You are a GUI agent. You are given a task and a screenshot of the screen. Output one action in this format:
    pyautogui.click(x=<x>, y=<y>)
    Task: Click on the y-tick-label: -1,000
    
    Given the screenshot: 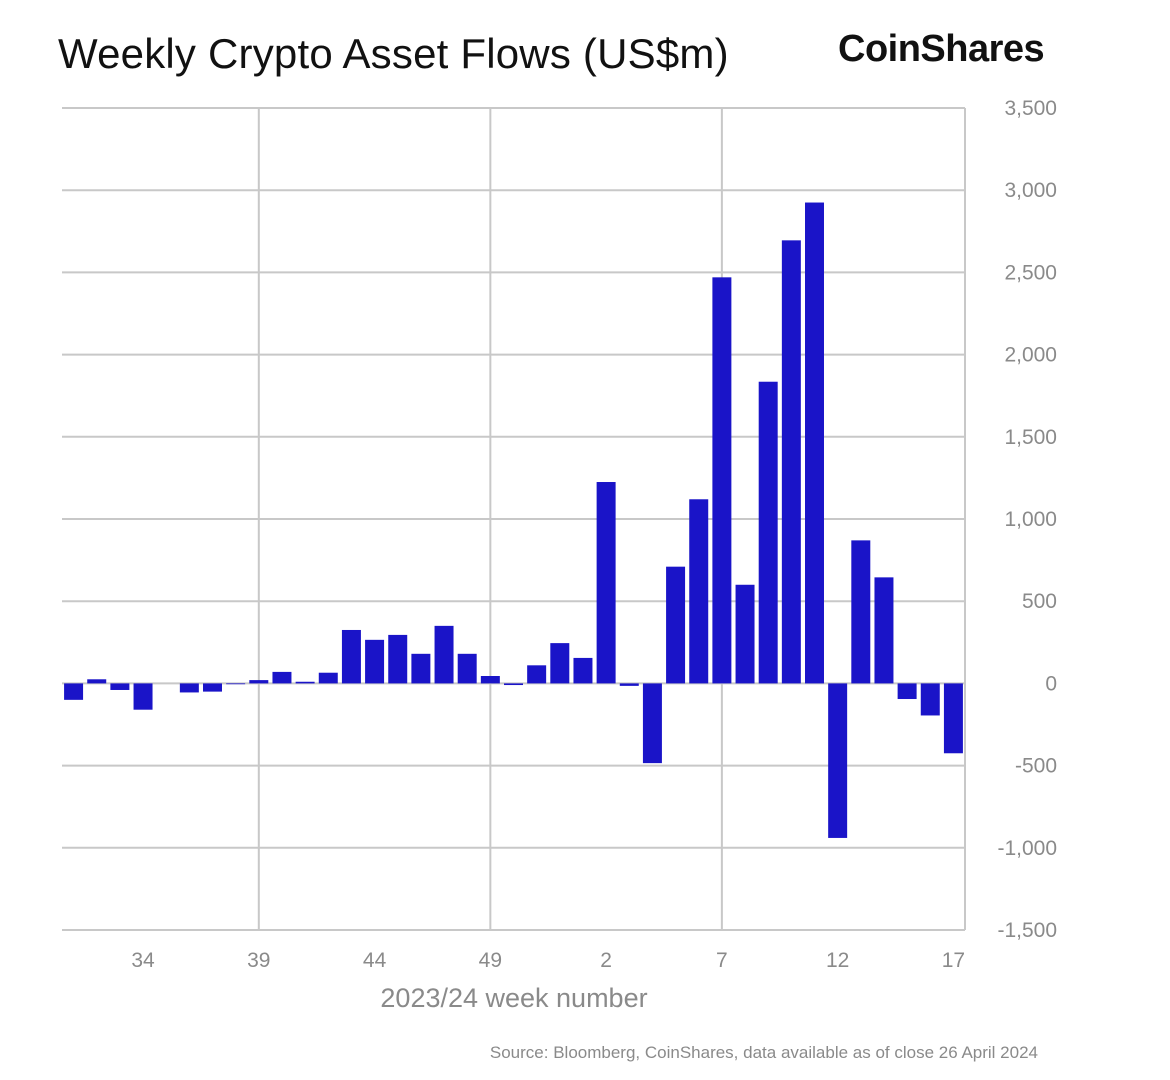 What is the action you would take?
    pyautogui.click(x=1027, y=848)
    